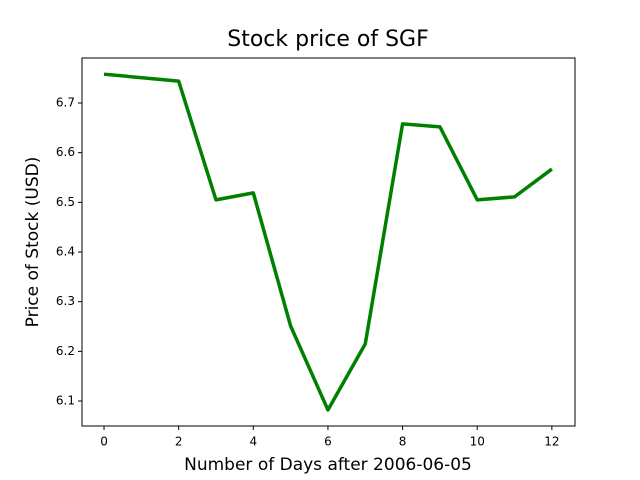 This screenshot has width=640, height=480. What do you see at coordinates (33, 242) in the screenshot?
I see `y-axis-label: Price of Stock (USD)` at bounding box center [33, 242].